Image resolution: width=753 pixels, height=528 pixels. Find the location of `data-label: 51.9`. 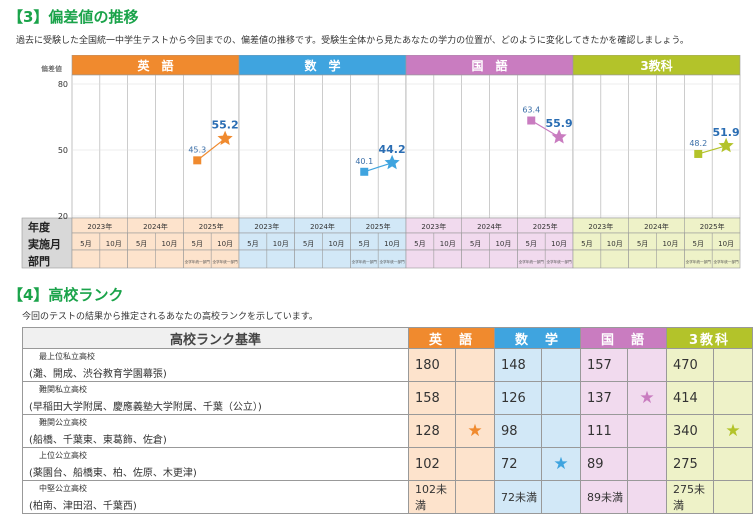

data-label: 51.9 is located at coordinates (726, 132).